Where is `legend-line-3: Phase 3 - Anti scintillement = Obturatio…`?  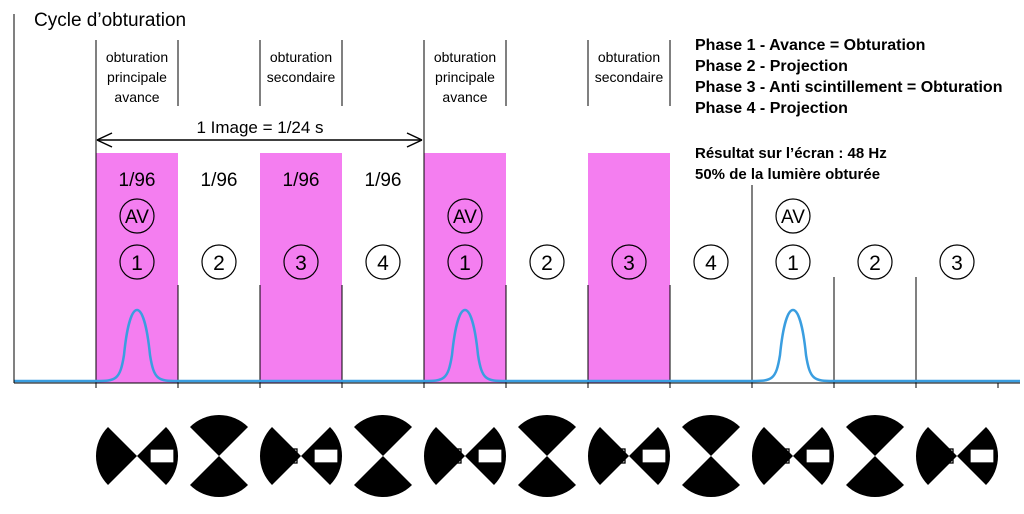
legend-line-3: Phase 3 - Anti scintillement = Obturatio… is located at coordinates (848, 87).